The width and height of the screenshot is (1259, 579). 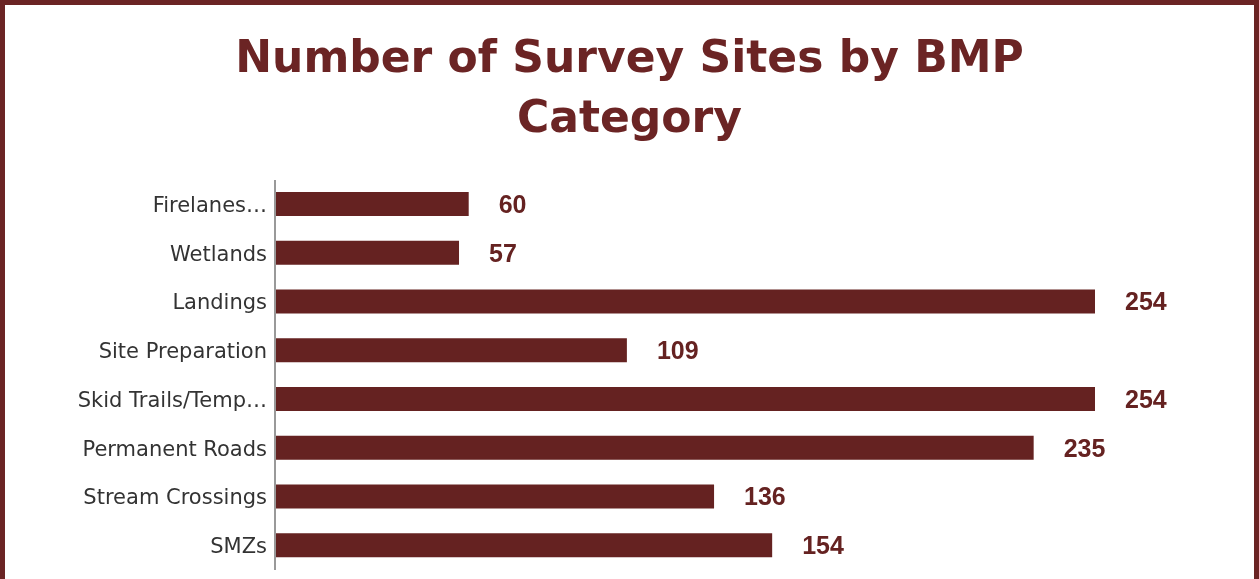 I want to click on y-tick-label: Site Preparation, so click(x=182, y=351).